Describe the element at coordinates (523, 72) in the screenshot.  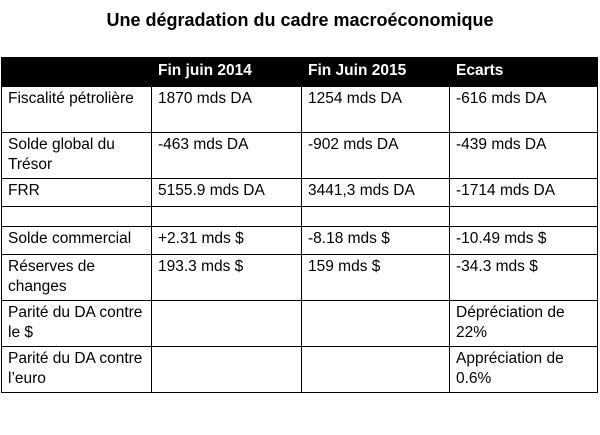
I see `header-cell-gap: Ecarts` at that location.